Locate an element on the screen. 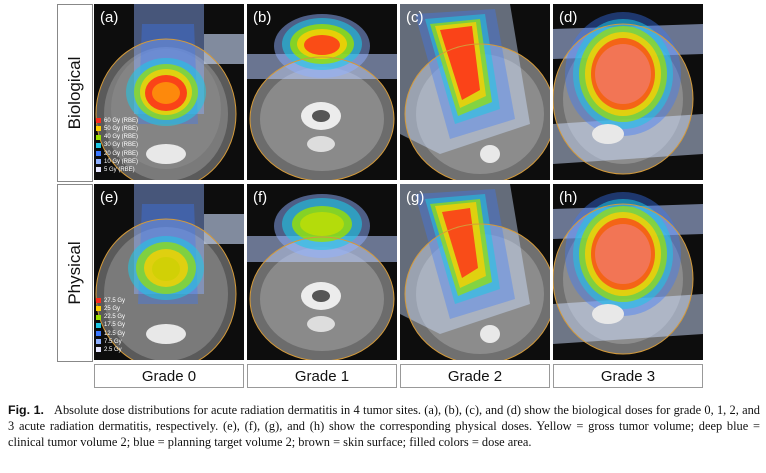 This screenshot has height=473, width=766. legend-biological-item: 40 Gy (RBE) is located at coordinates (117, 137).